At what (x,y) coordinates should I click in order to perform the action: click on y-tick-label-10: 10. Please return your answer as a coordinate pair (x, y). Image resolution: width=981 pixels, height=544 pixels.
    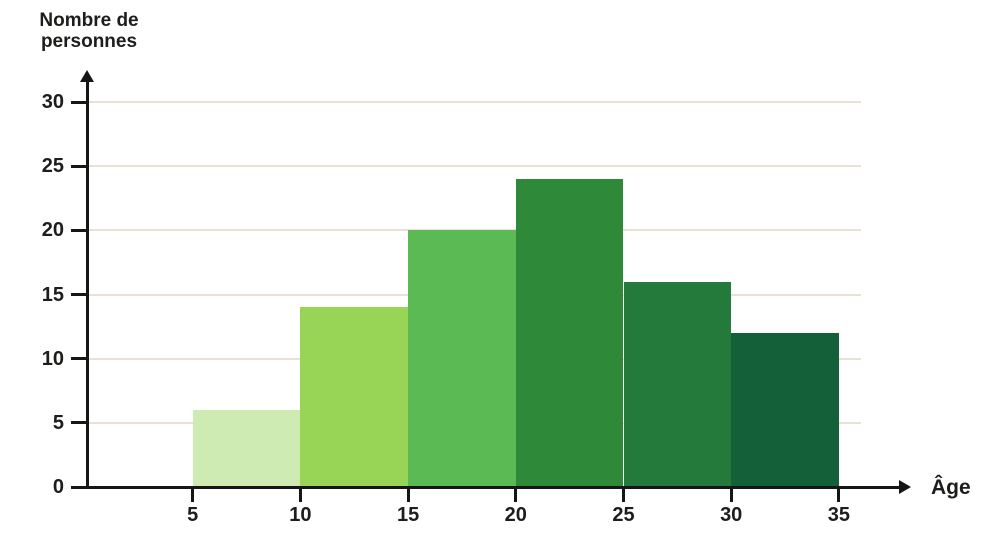
    Looking at the image, I should click on (52, 358).